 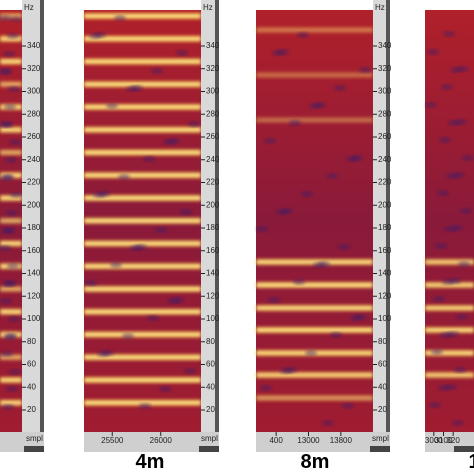 I want to click on y-tick-label: 60, so click(x=31, y=364).